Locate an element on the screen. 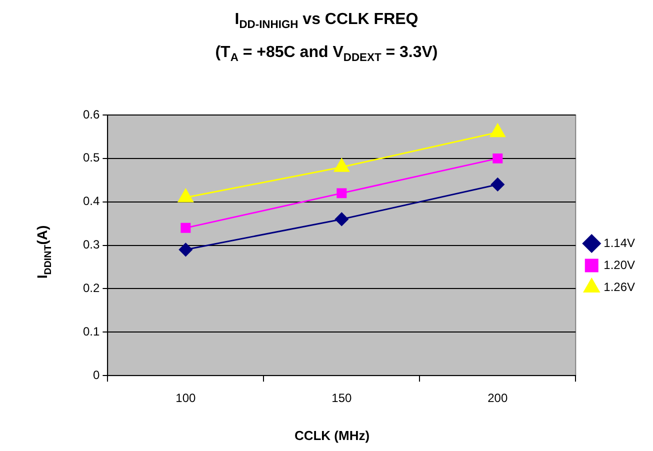 Image resolution: width=653 pixels, height=451 pixels. legend-label: 1.20V is located at coordinates (619, 265).